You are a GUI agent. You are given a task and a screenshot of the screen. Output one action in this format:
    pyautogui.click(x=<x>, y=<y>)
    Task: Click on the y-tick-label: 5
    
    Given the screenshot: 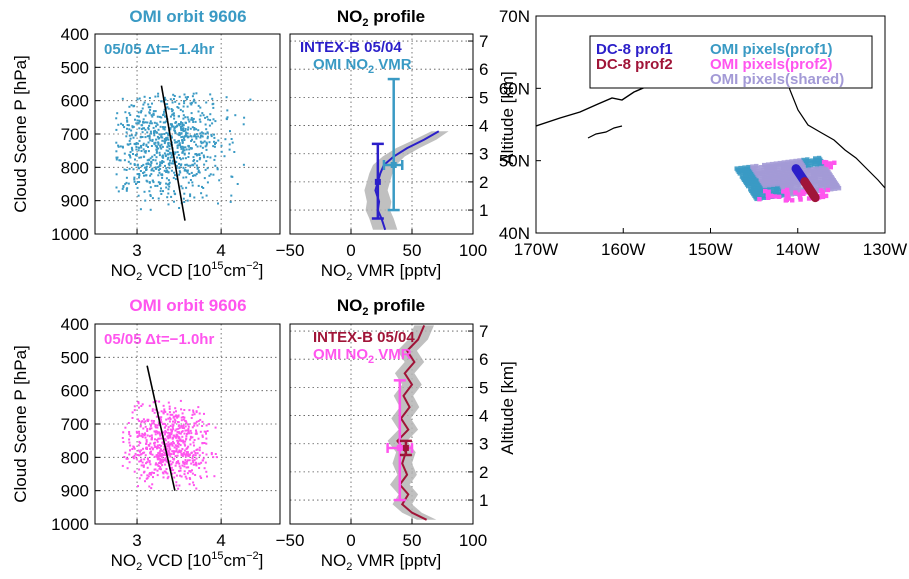 What is the action you would take?
    pyautogui.click(x=483, y=387)
    